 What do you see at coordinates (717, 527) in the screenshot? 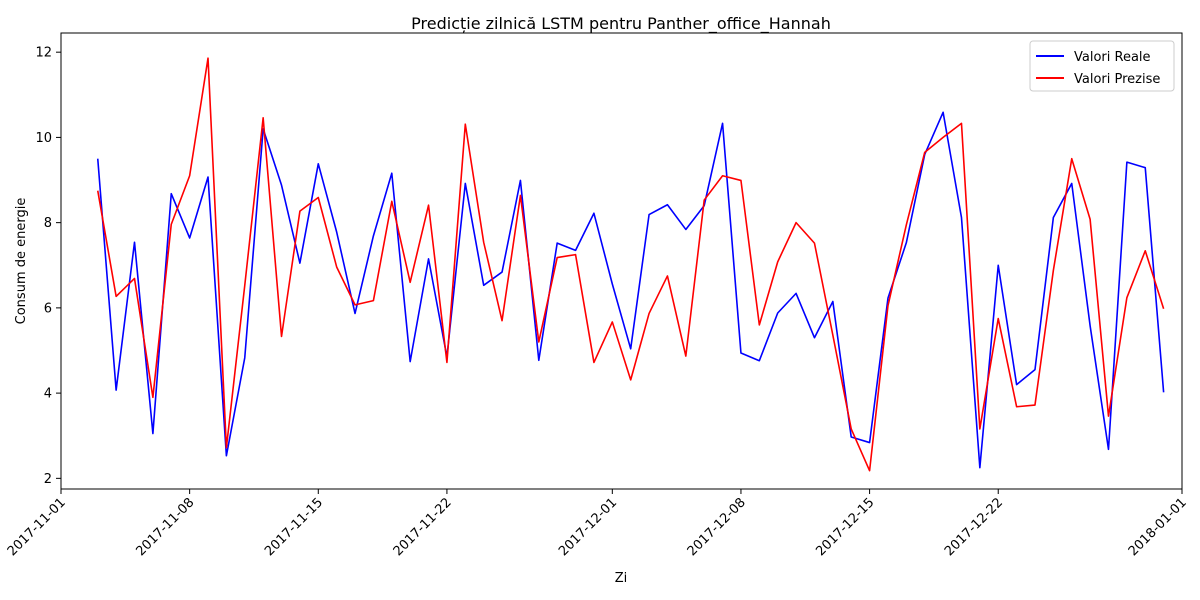
I see `x-tick-label: 2017-12-08` at bounding box center [717, 527].